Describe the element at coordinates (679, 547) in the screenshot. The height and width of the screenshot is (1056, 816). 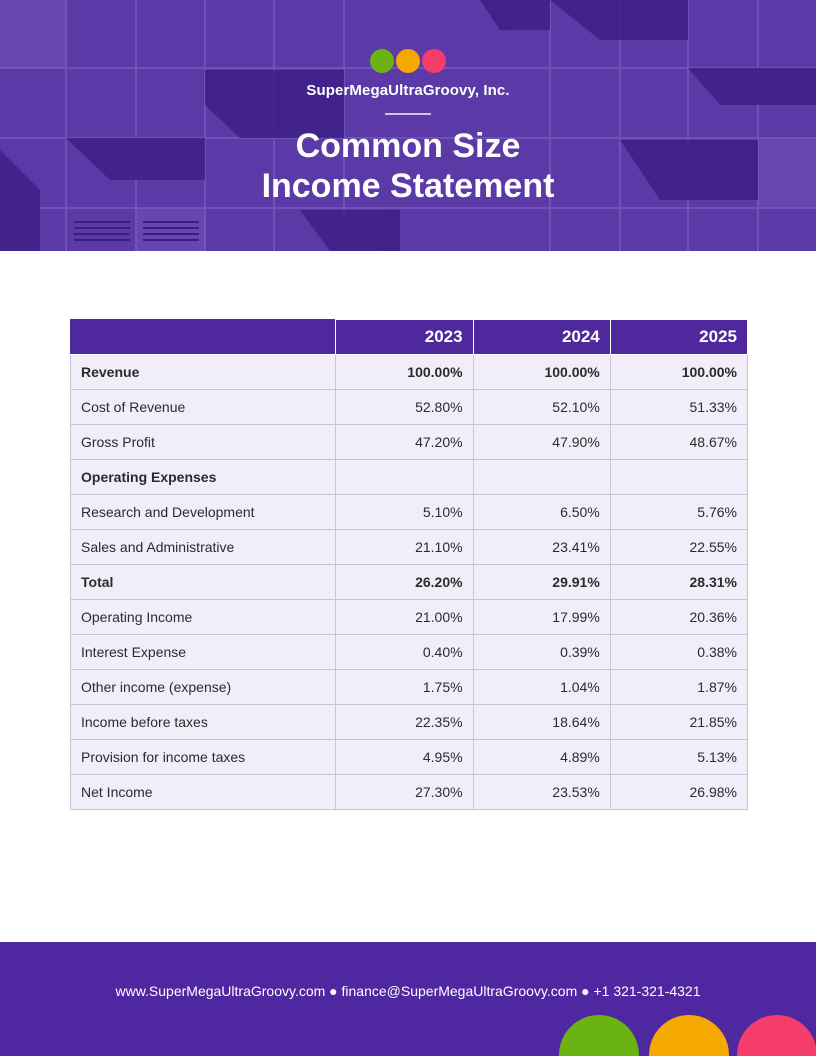
I see `cell-2025: 22.55%` at that location.